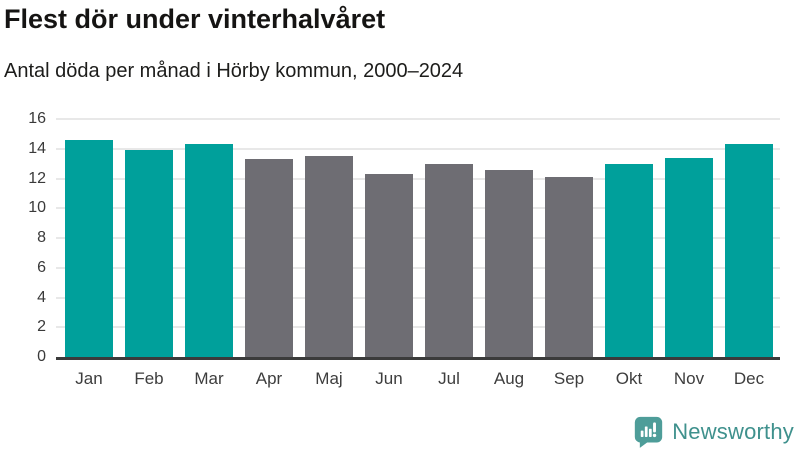 The image size is (800, 450). I want to click on newsworthy-speech-bubble-bar-chart-icon, so click(649, 432).